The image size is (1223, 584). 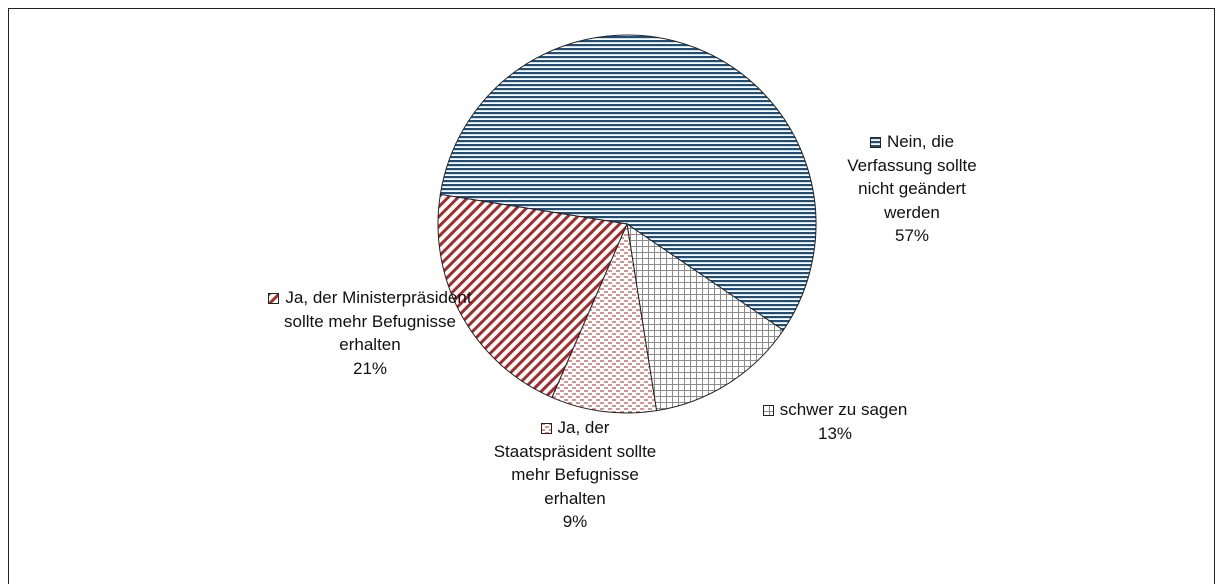 I want to click on value-label: 9%, so click(x=575, y=521).